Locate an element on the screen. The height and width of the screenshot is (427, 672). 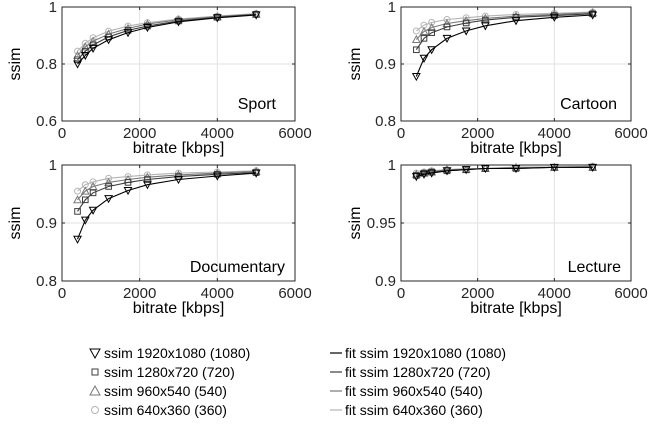
legend-label-1080: ssim 1920x1080 (1080) is located at coordinates (177, 353).